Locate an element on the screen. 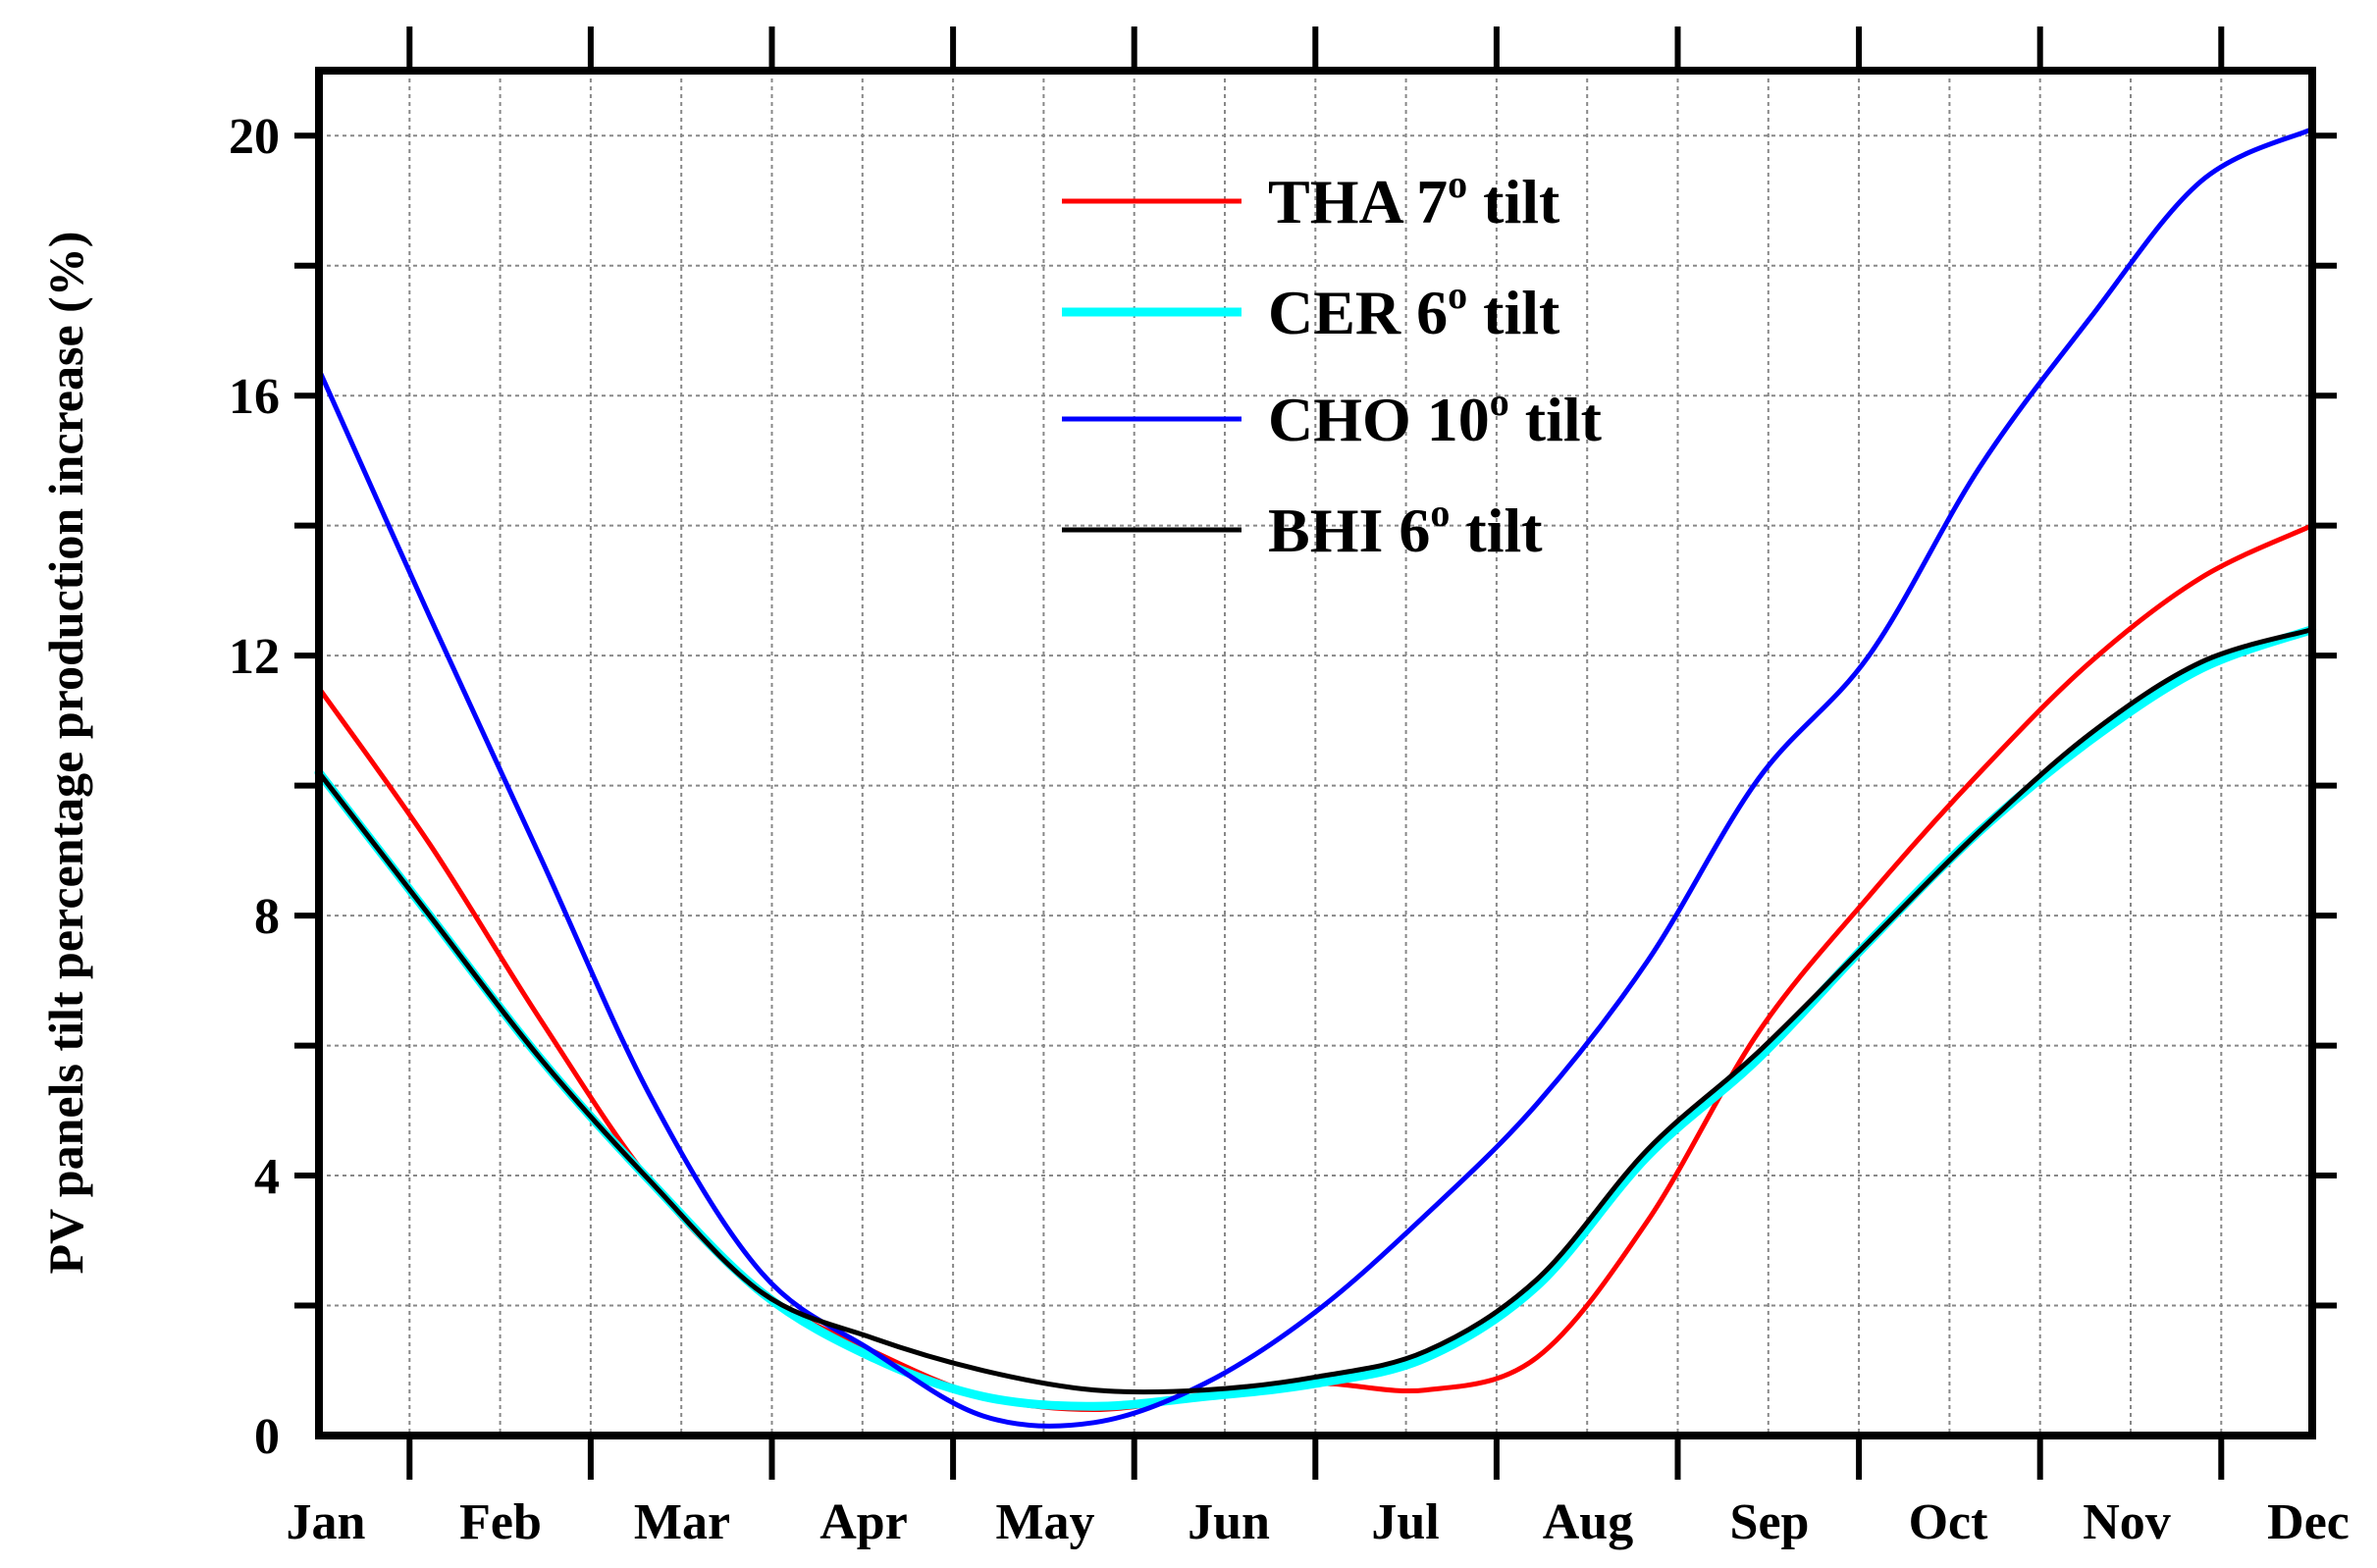 Image resolution: width=2377 pixels, height=1568 pixels. x-tick-label: Jun is located at coordinates (1229, 1522).